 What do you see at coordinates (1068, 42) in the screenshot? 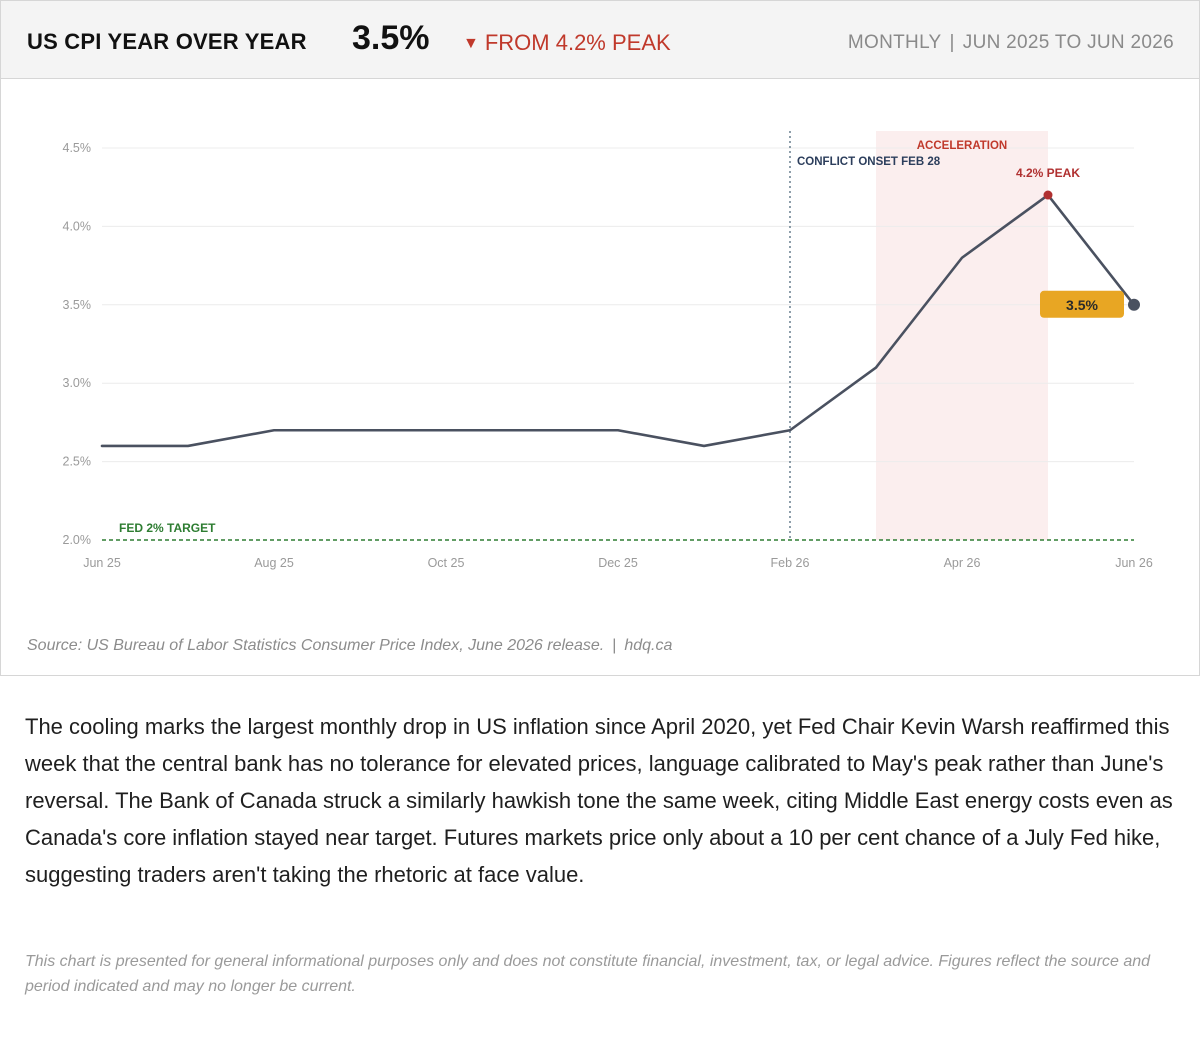
I see `period-label: JUN 2025 TO JUN 2026` at bounding box center [1068, 42].